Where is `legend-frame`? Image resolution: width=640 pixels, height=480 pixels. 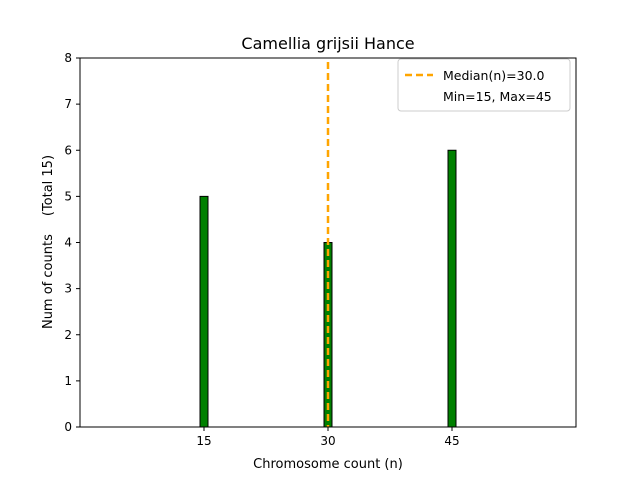
legend-frame is located at coordinates (484, 85).